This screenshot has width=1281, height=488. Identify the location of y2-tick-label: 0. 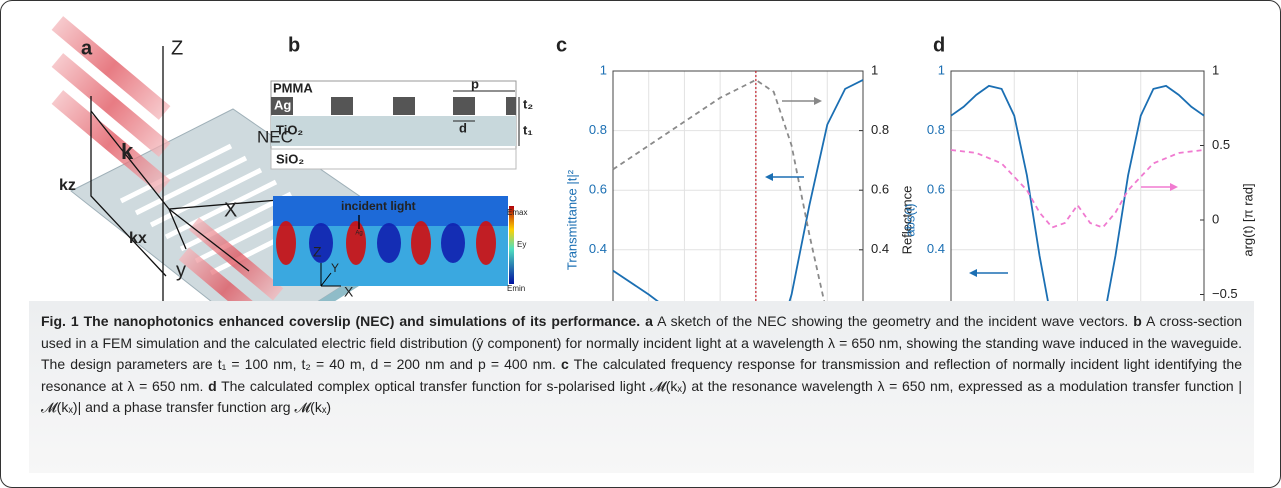
(1215, 218).